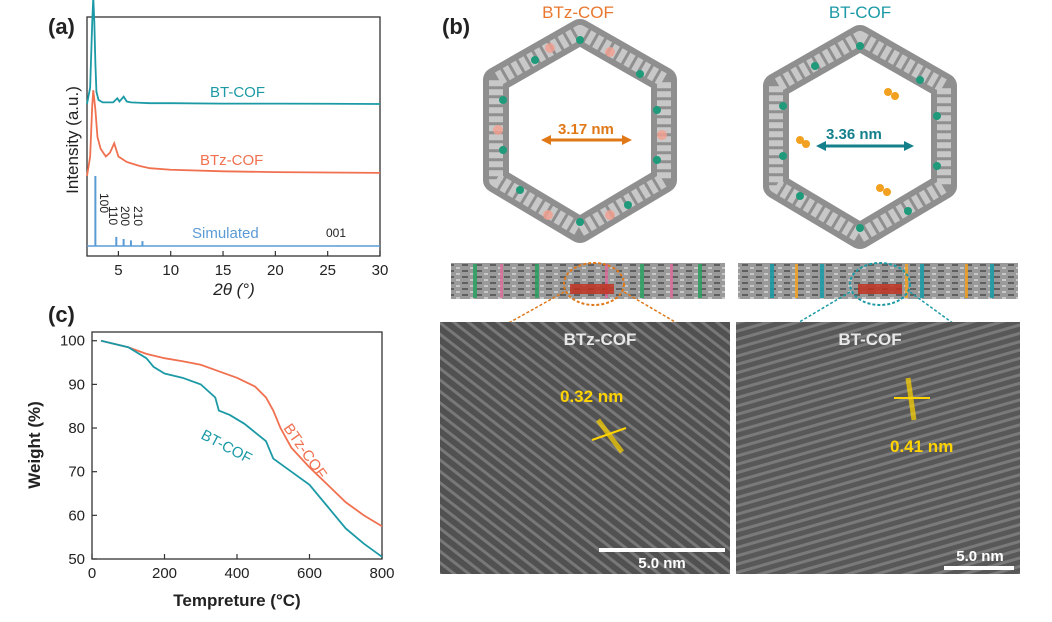  Describe the element at coordinates (233, 289) in the screenshot. I see `pxrd-xlabel: 2θ (°)` at that location.